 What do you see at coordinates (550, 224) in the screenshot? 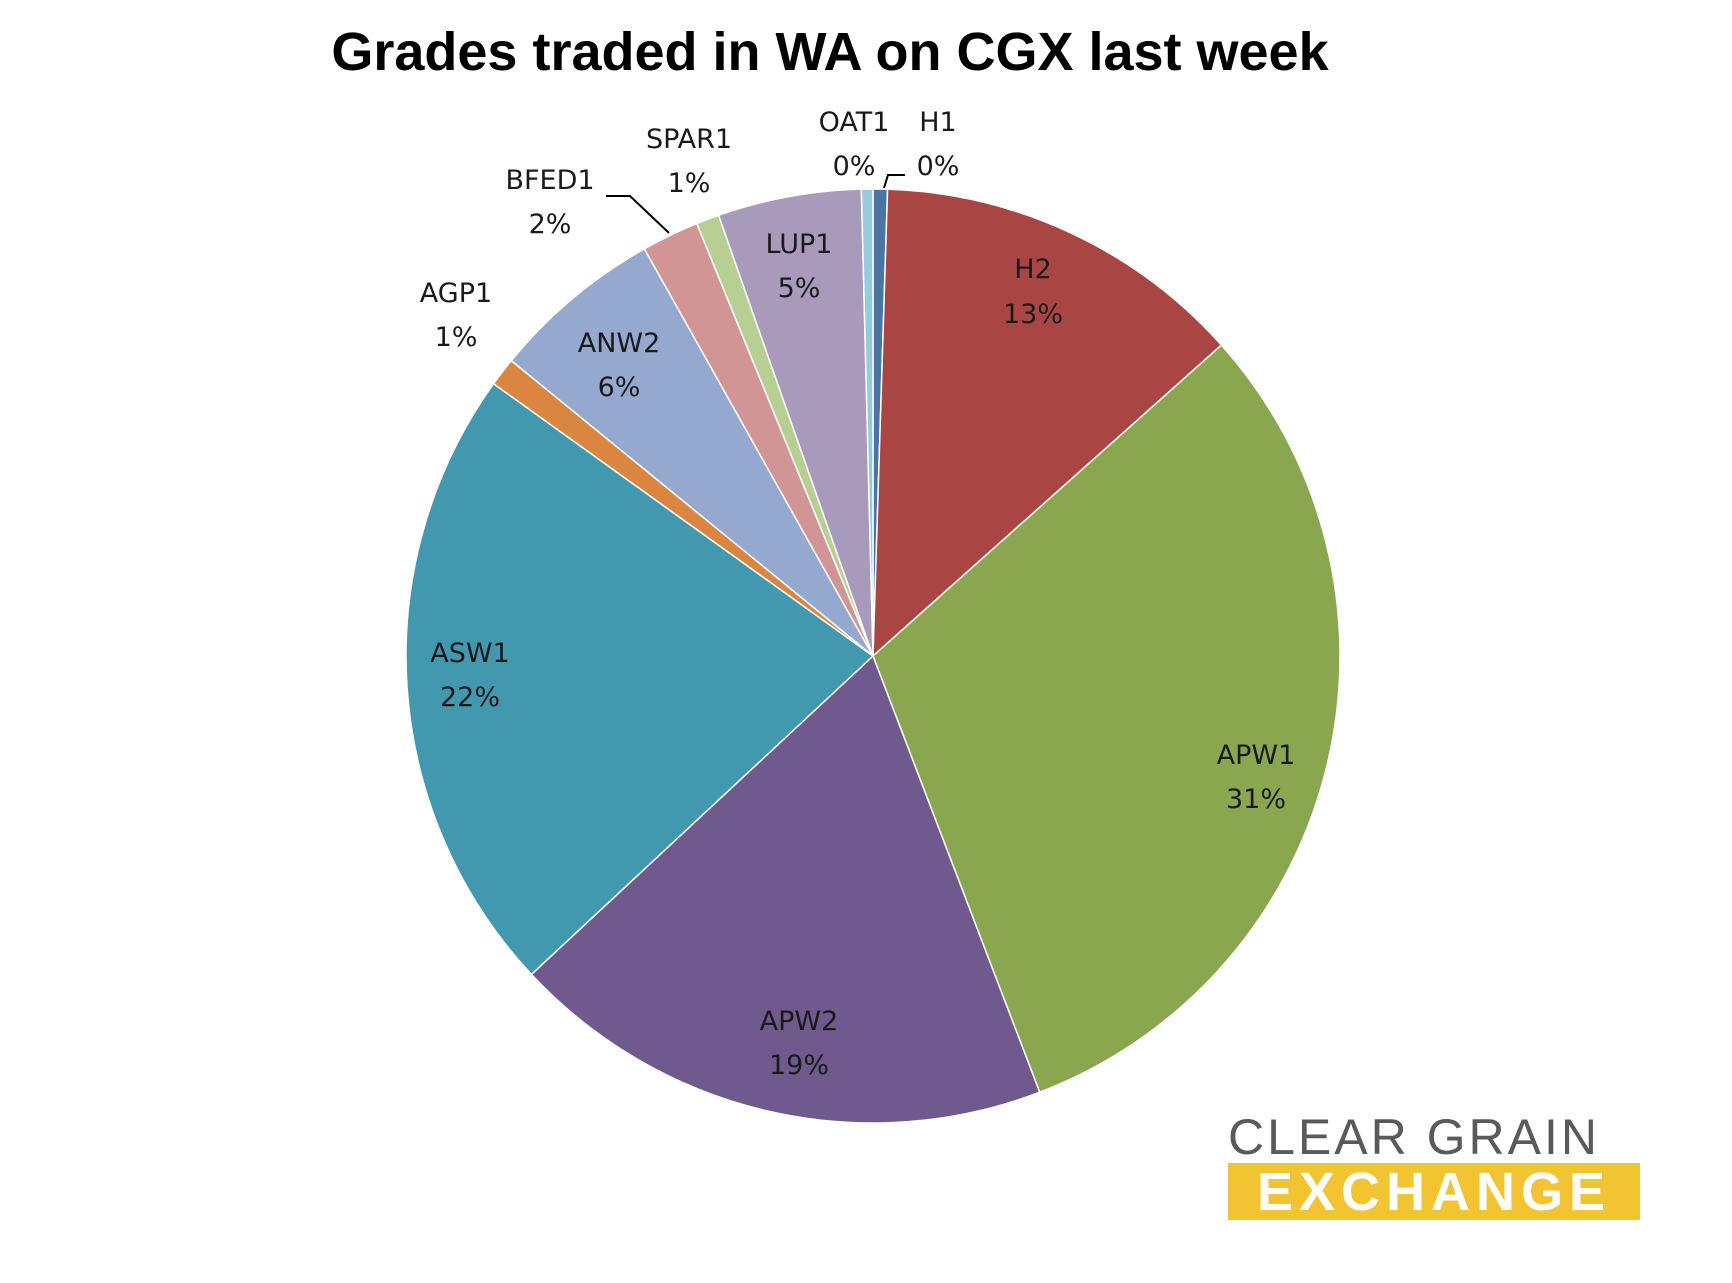
I see `slice-percent-bfed1: 2%` at bounding box center [550, 224].